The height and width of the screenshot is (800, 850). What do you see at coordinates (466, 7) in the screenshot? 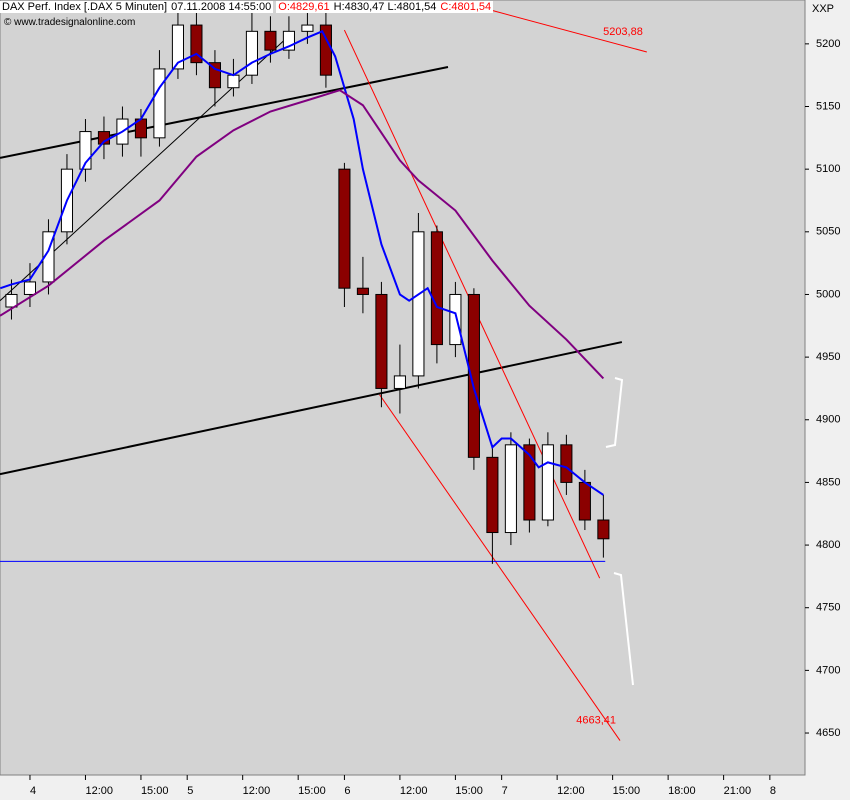
I see `header-value: C:4801,54` at bounding box center [466, 7].